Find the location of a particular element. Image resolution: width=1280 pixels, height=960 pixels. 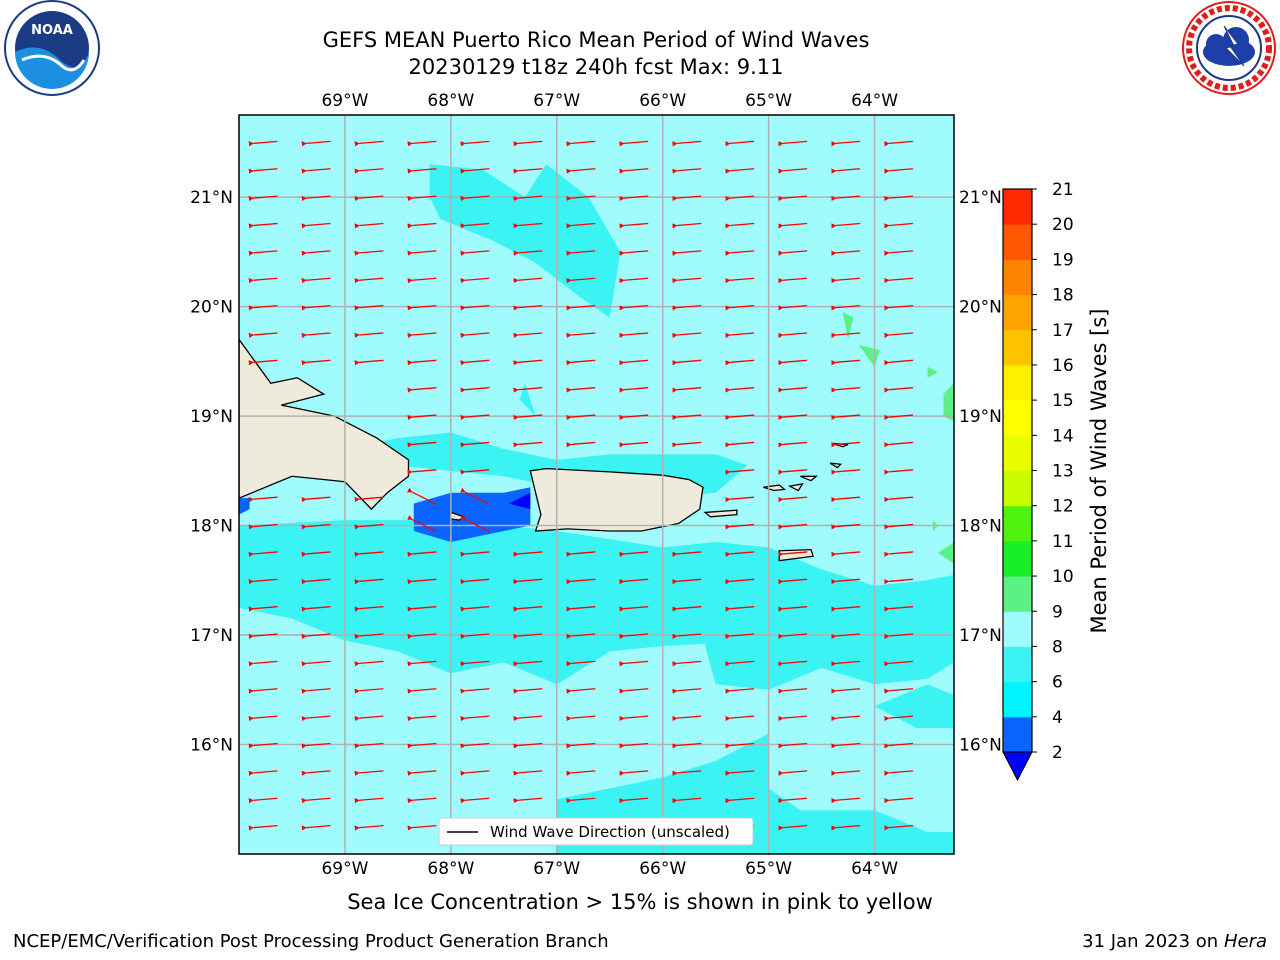

lat-tick-label-left: 20°N is located at coordinates (211, 308).